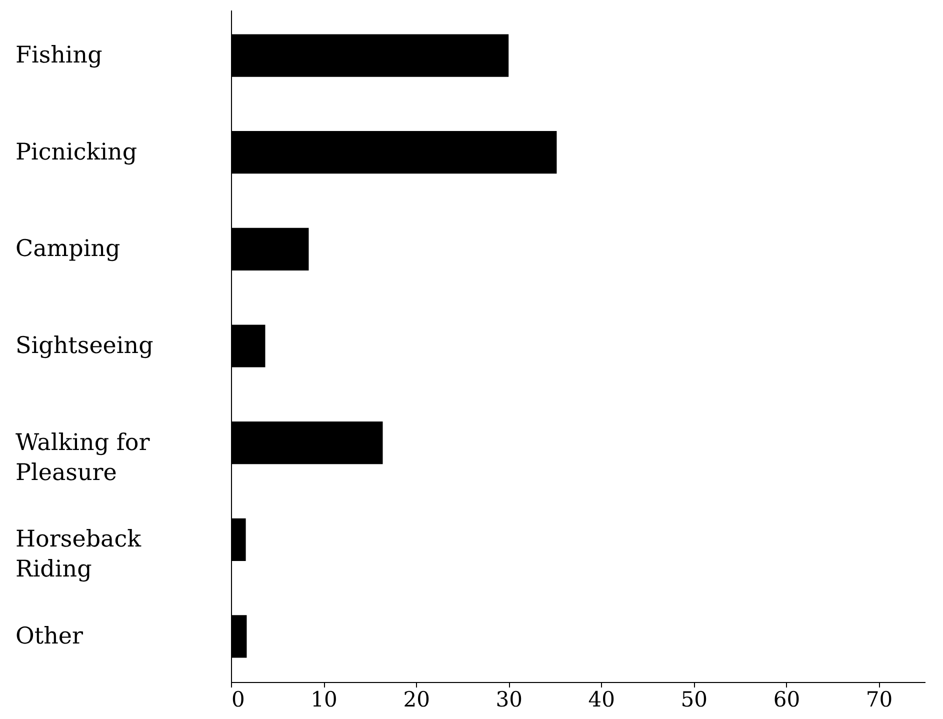 This screenshot has height=719, width=943. What do you see at coordinates (59, 55) in the screenshot?
I see `y-tick-label: Fishing` at bounding box center [59, 55].